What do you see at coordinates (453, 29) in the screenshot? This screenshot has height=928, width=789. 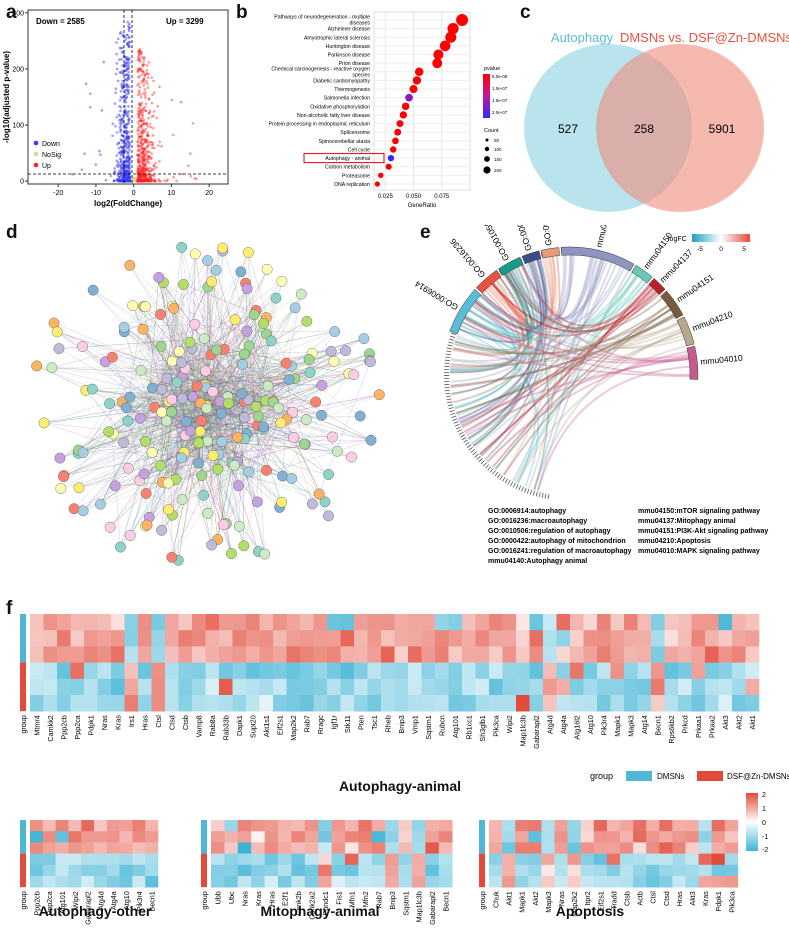 I see `dot-point` at bounding box center [453, 29].